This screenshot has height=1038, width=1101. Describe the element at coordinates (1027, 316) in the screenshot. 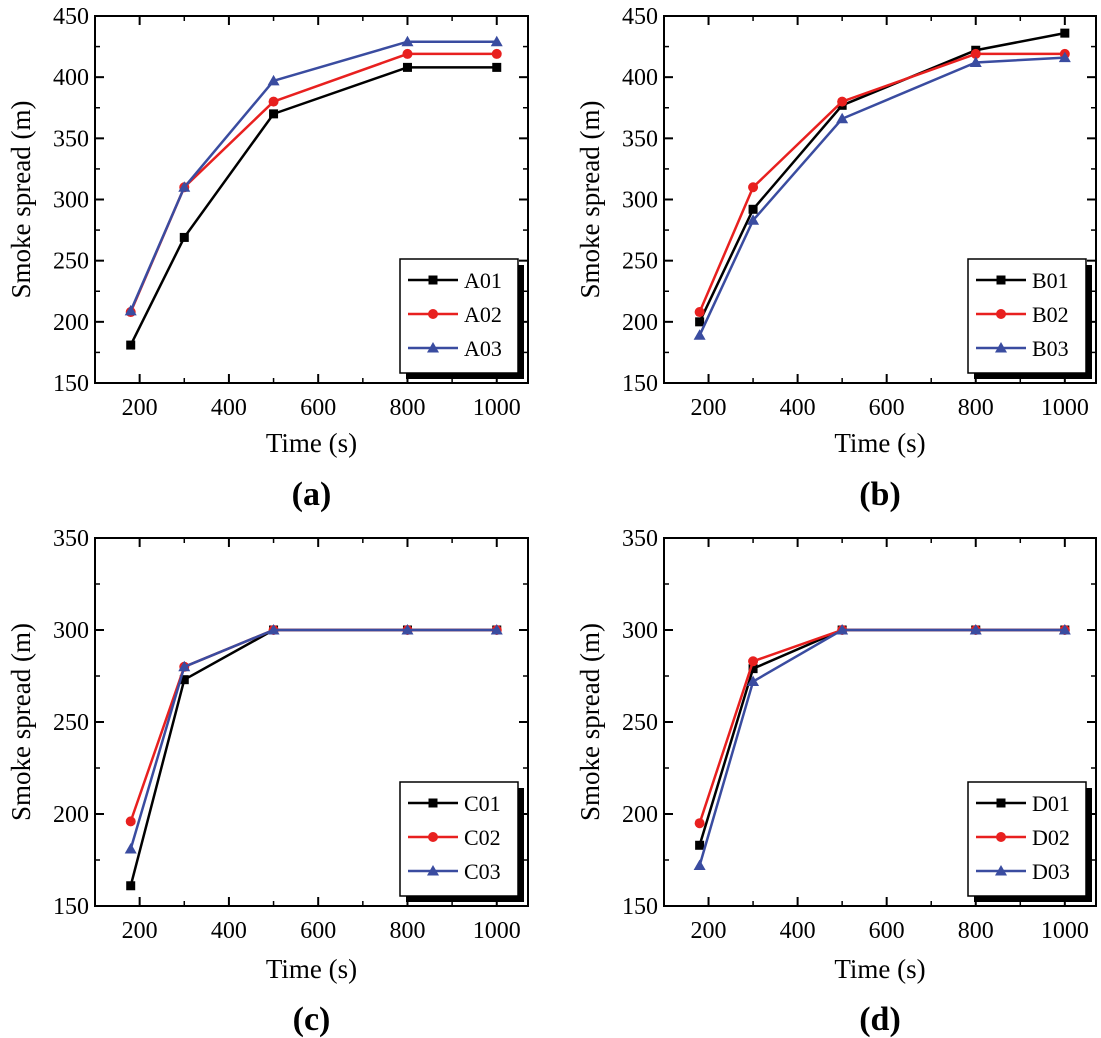

I see `panel-b-legend-box` at that location.